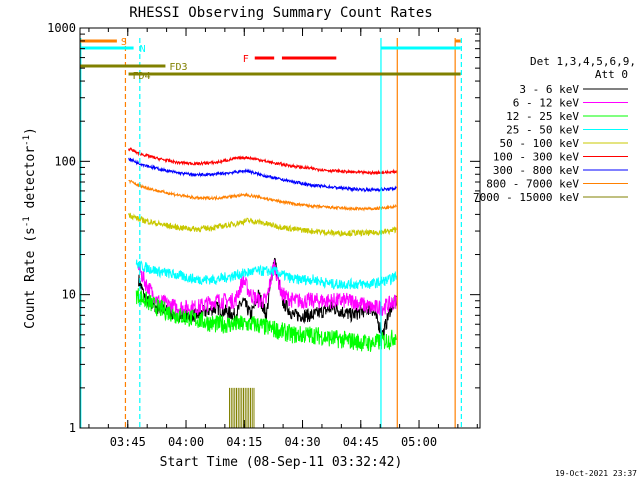 The height and width of the screenshot is (480, 640). Describe the element at coordinates (65, 161) in the screenshot. I see `y-tick-label-2: 100` at that location.